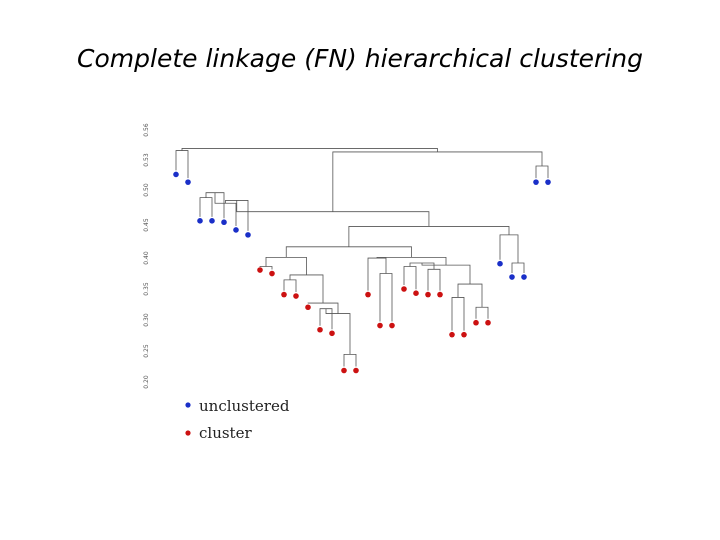  I want to click on legend: unclustered cluster, so click(237, 419).